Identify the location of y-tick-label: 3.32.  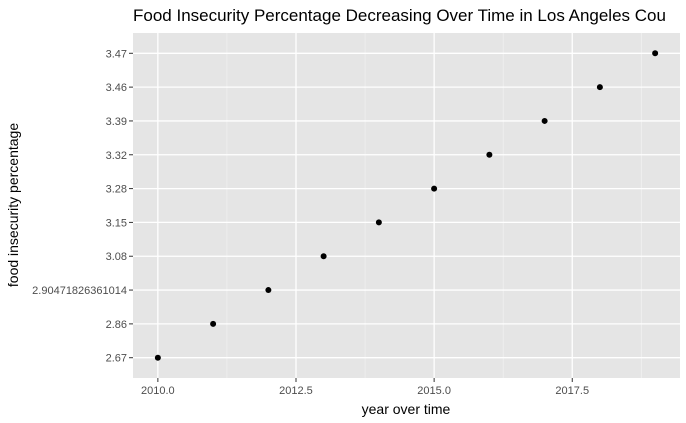
(116, 156).